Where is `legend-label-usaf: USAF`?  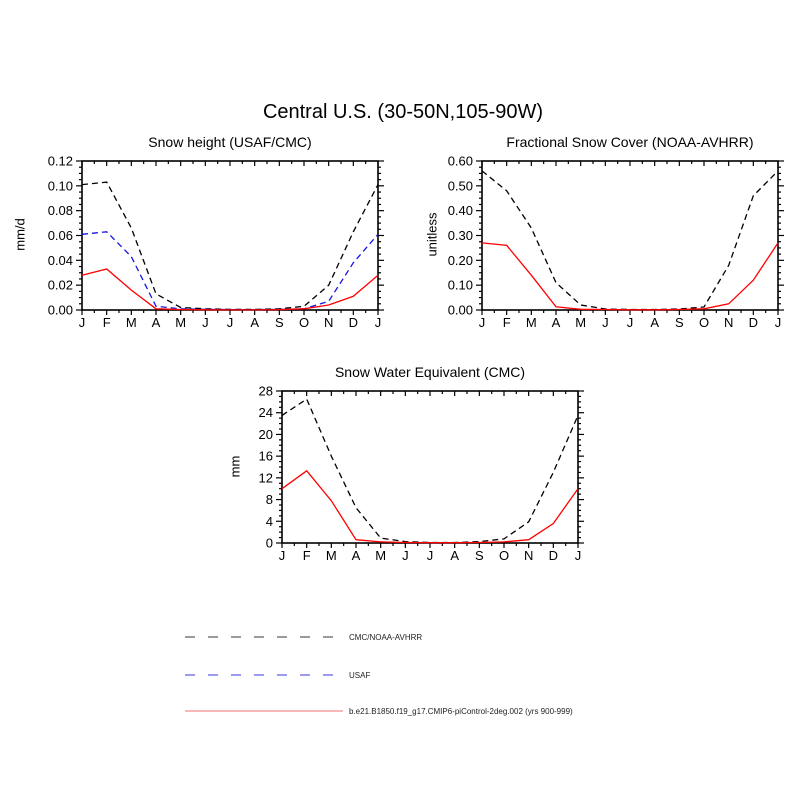 legend-label-usaf: USAF is located at coordinates (360, 675).